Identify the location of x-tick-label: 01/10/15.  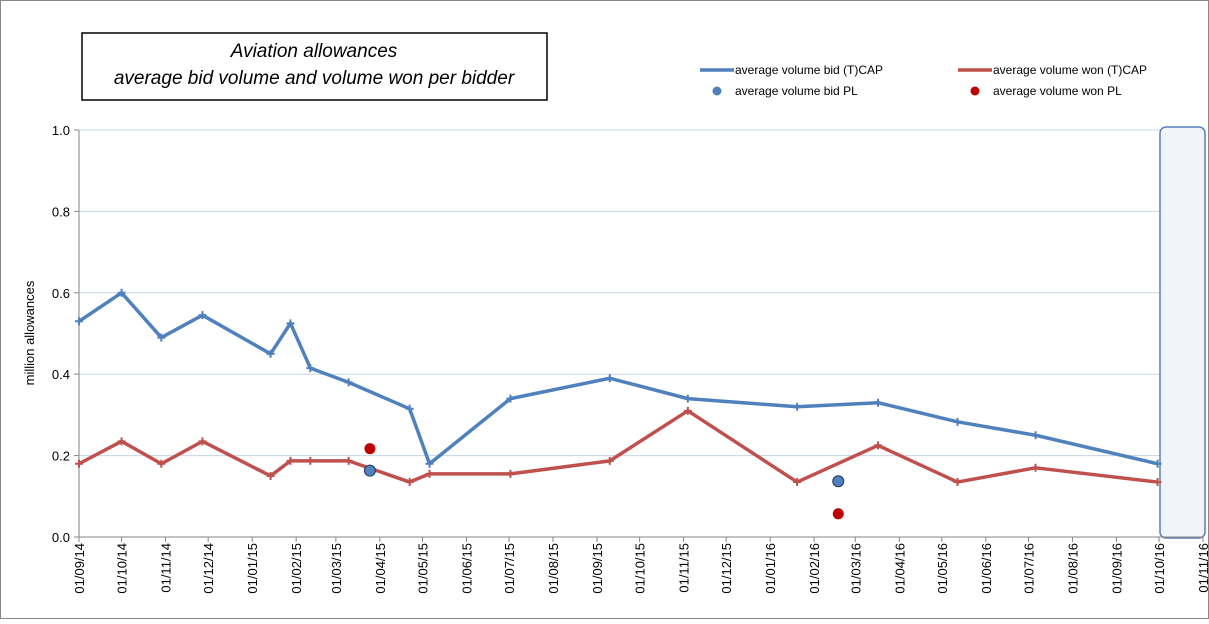
(640, 568).